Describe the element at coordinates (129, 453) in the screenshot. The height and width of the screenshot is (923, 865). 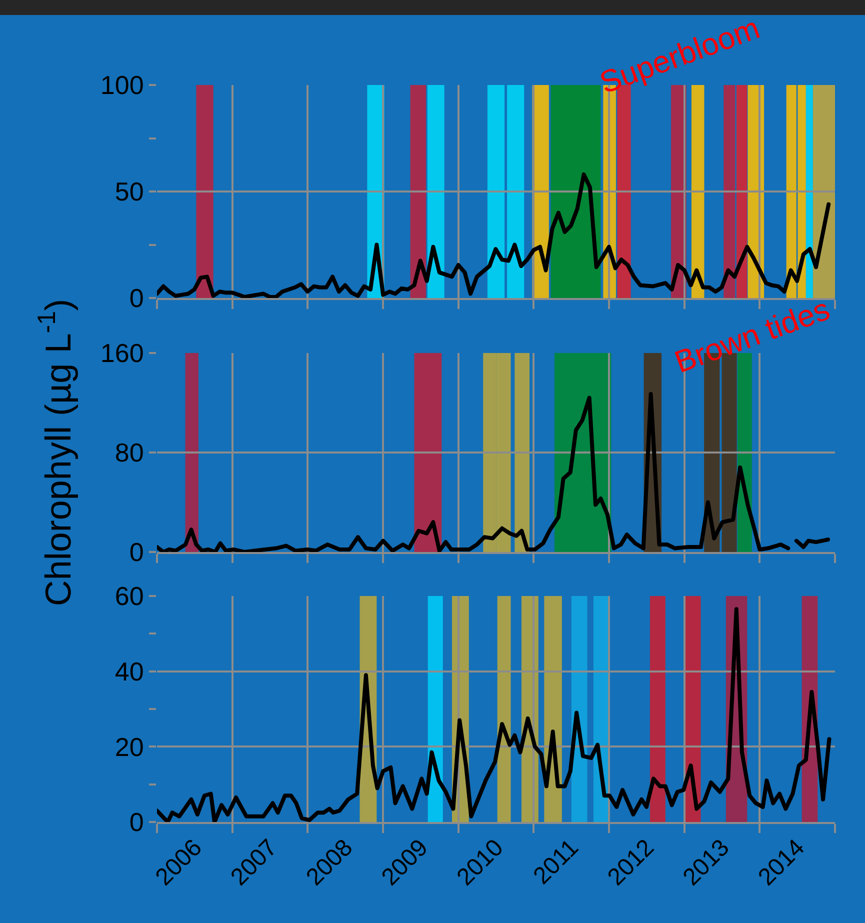
I see `y-tick-label: 80` at that location.